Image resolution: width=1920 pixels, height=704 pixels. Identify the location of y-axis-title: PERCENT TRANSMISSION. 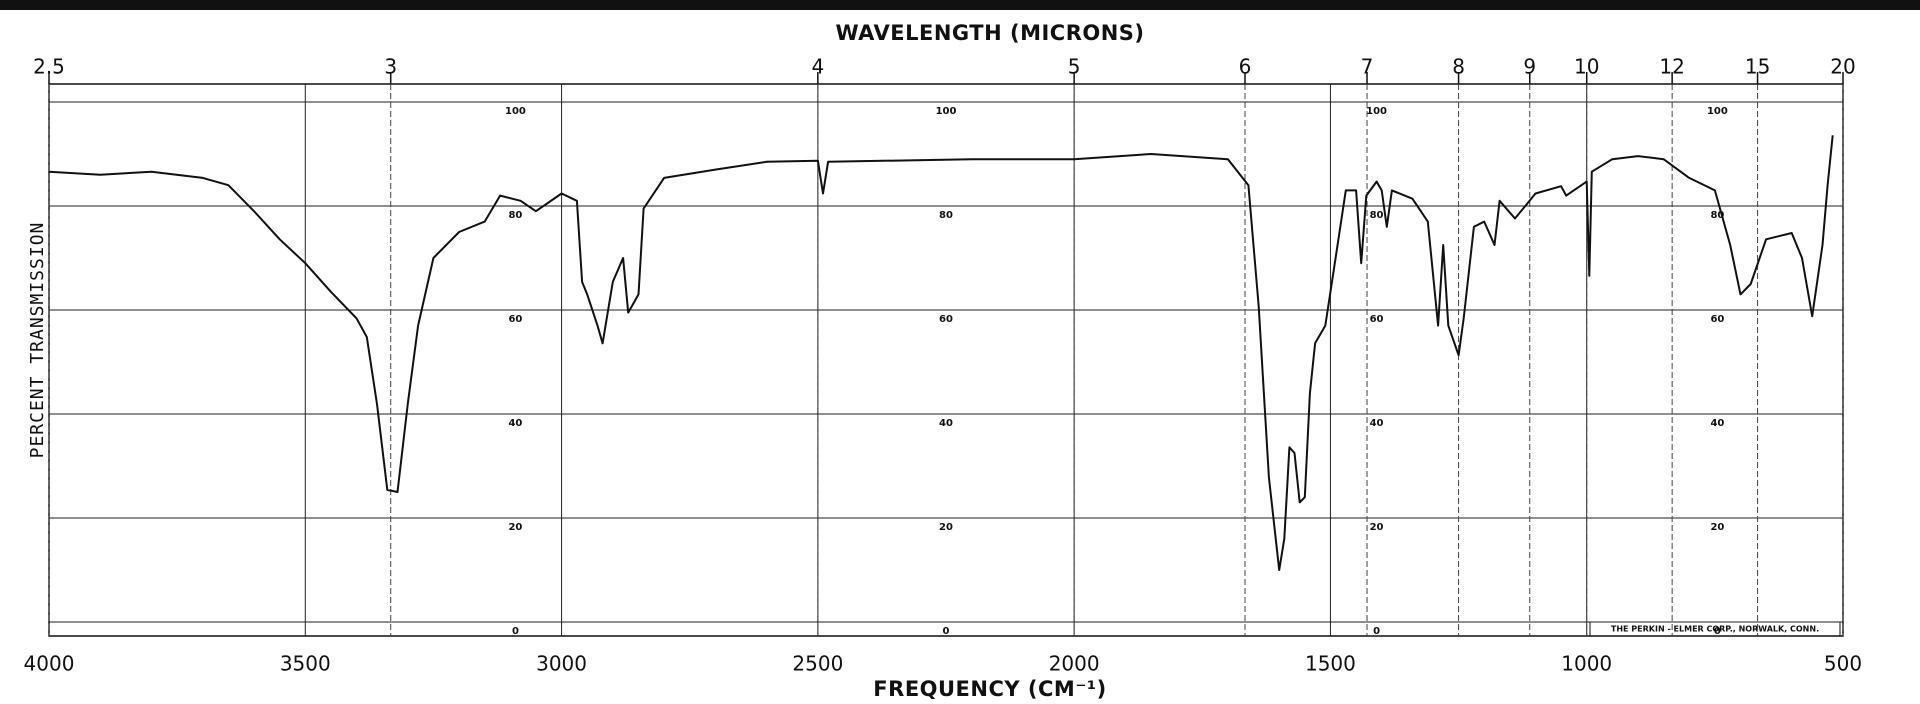
(37, 340).